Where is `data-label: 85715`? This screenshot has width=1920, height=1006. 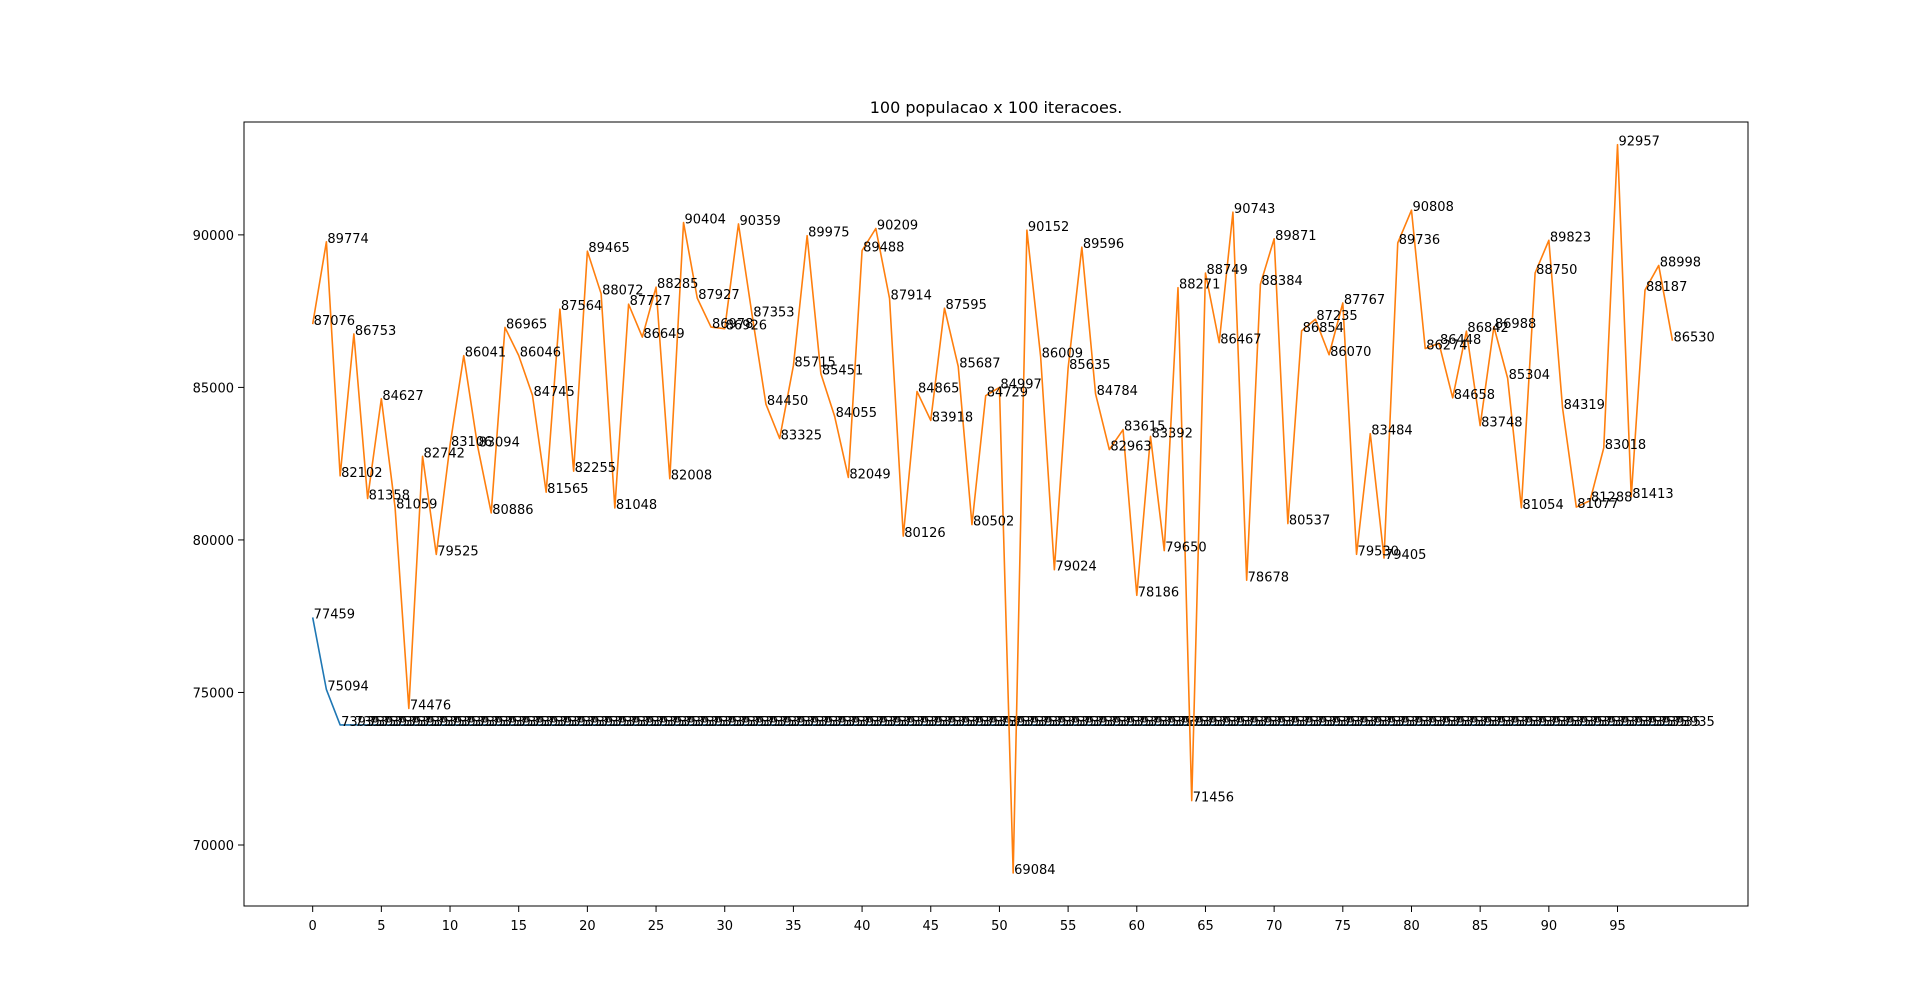 data-label: 85715 is located at coordinates (814, 363).